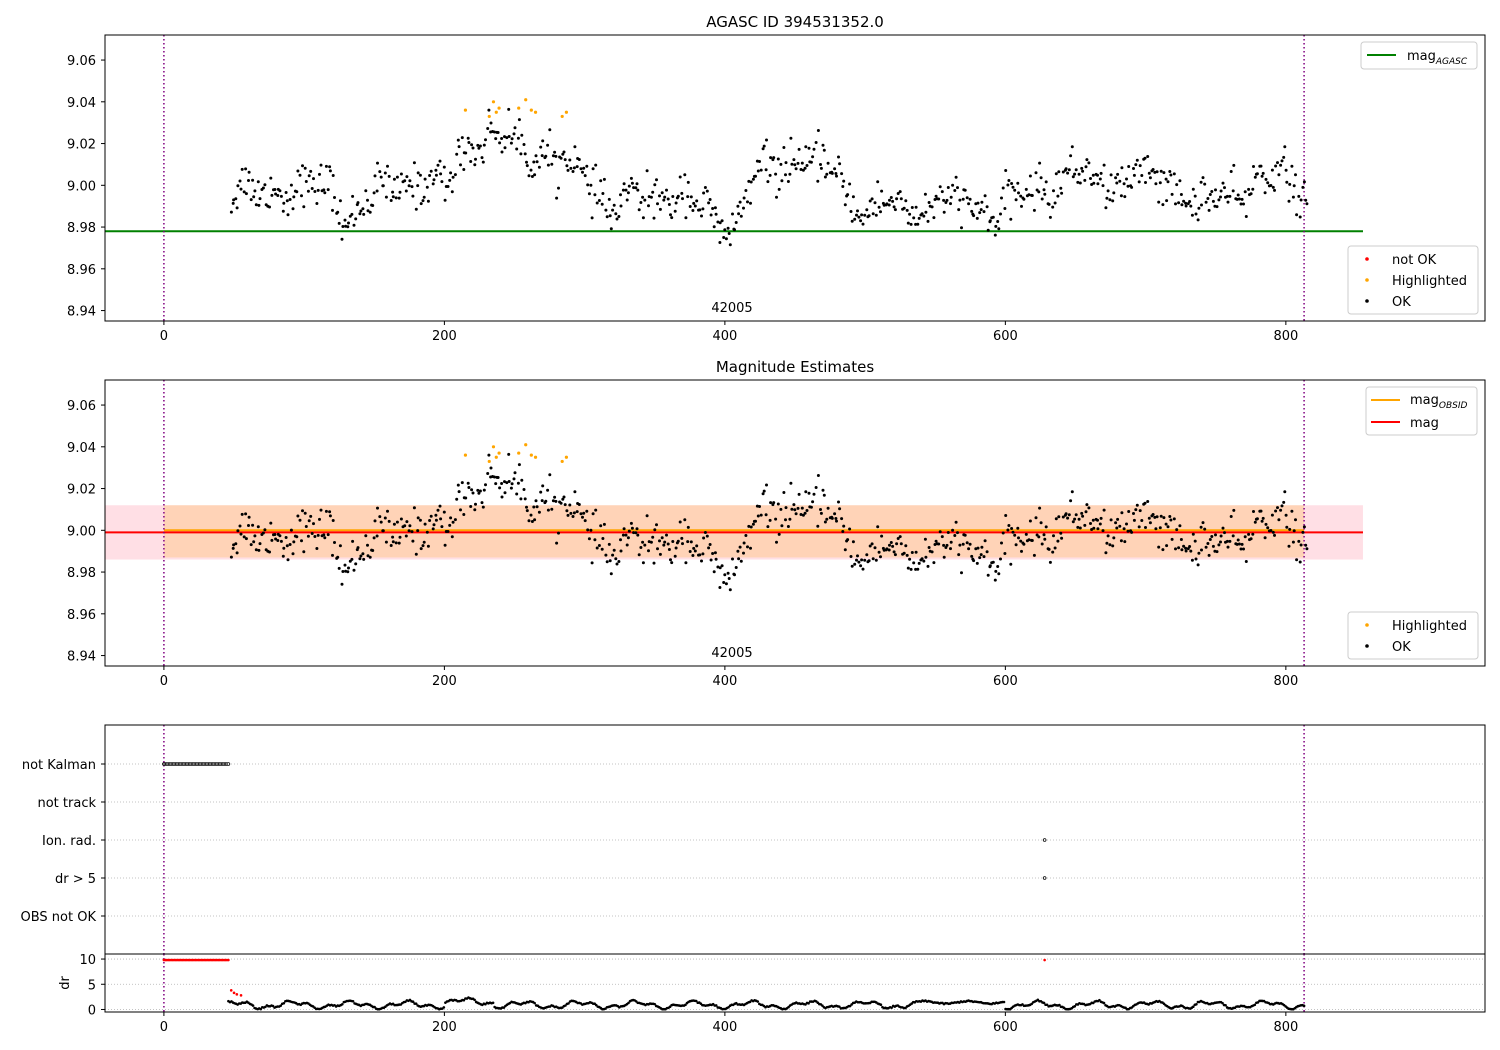 Image resolution: width=1500 pixels, height=1050 pixels. Describe the element at coordinates (69, 841) in the screenshot. I see `p3-category-label: Ion. rad.` at that location.